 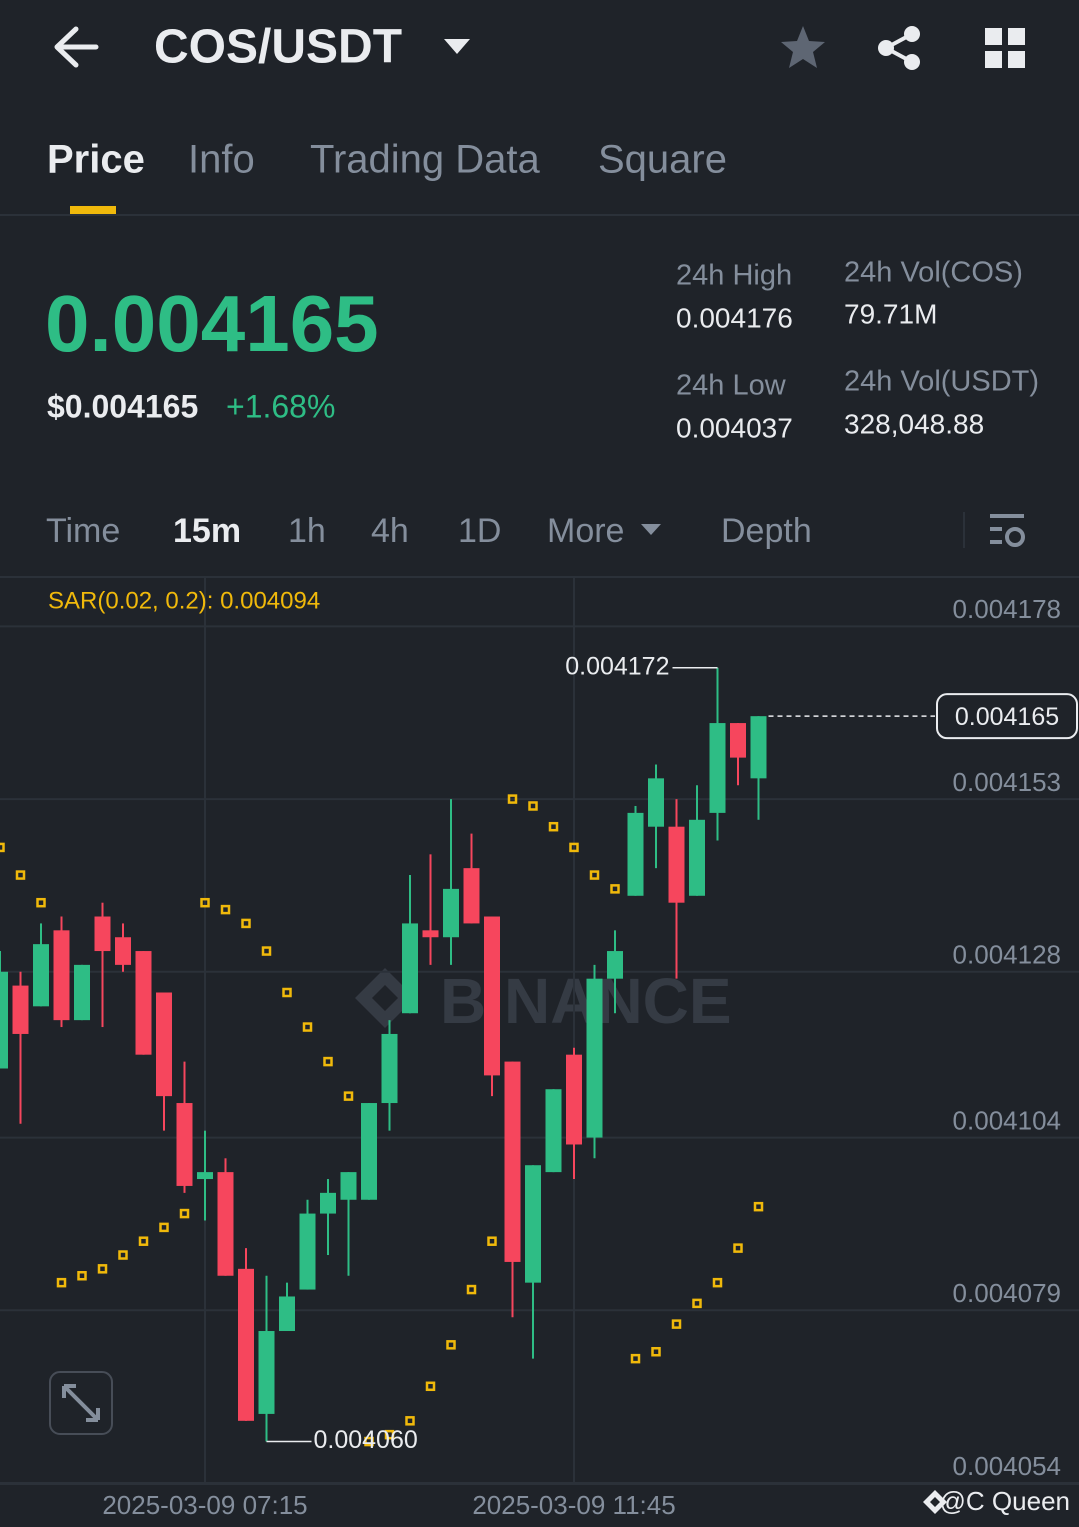 What do you see at coordinates (385, 998) in the screenshot?
I see `watermark-logo` at bounding box center [385, 998].